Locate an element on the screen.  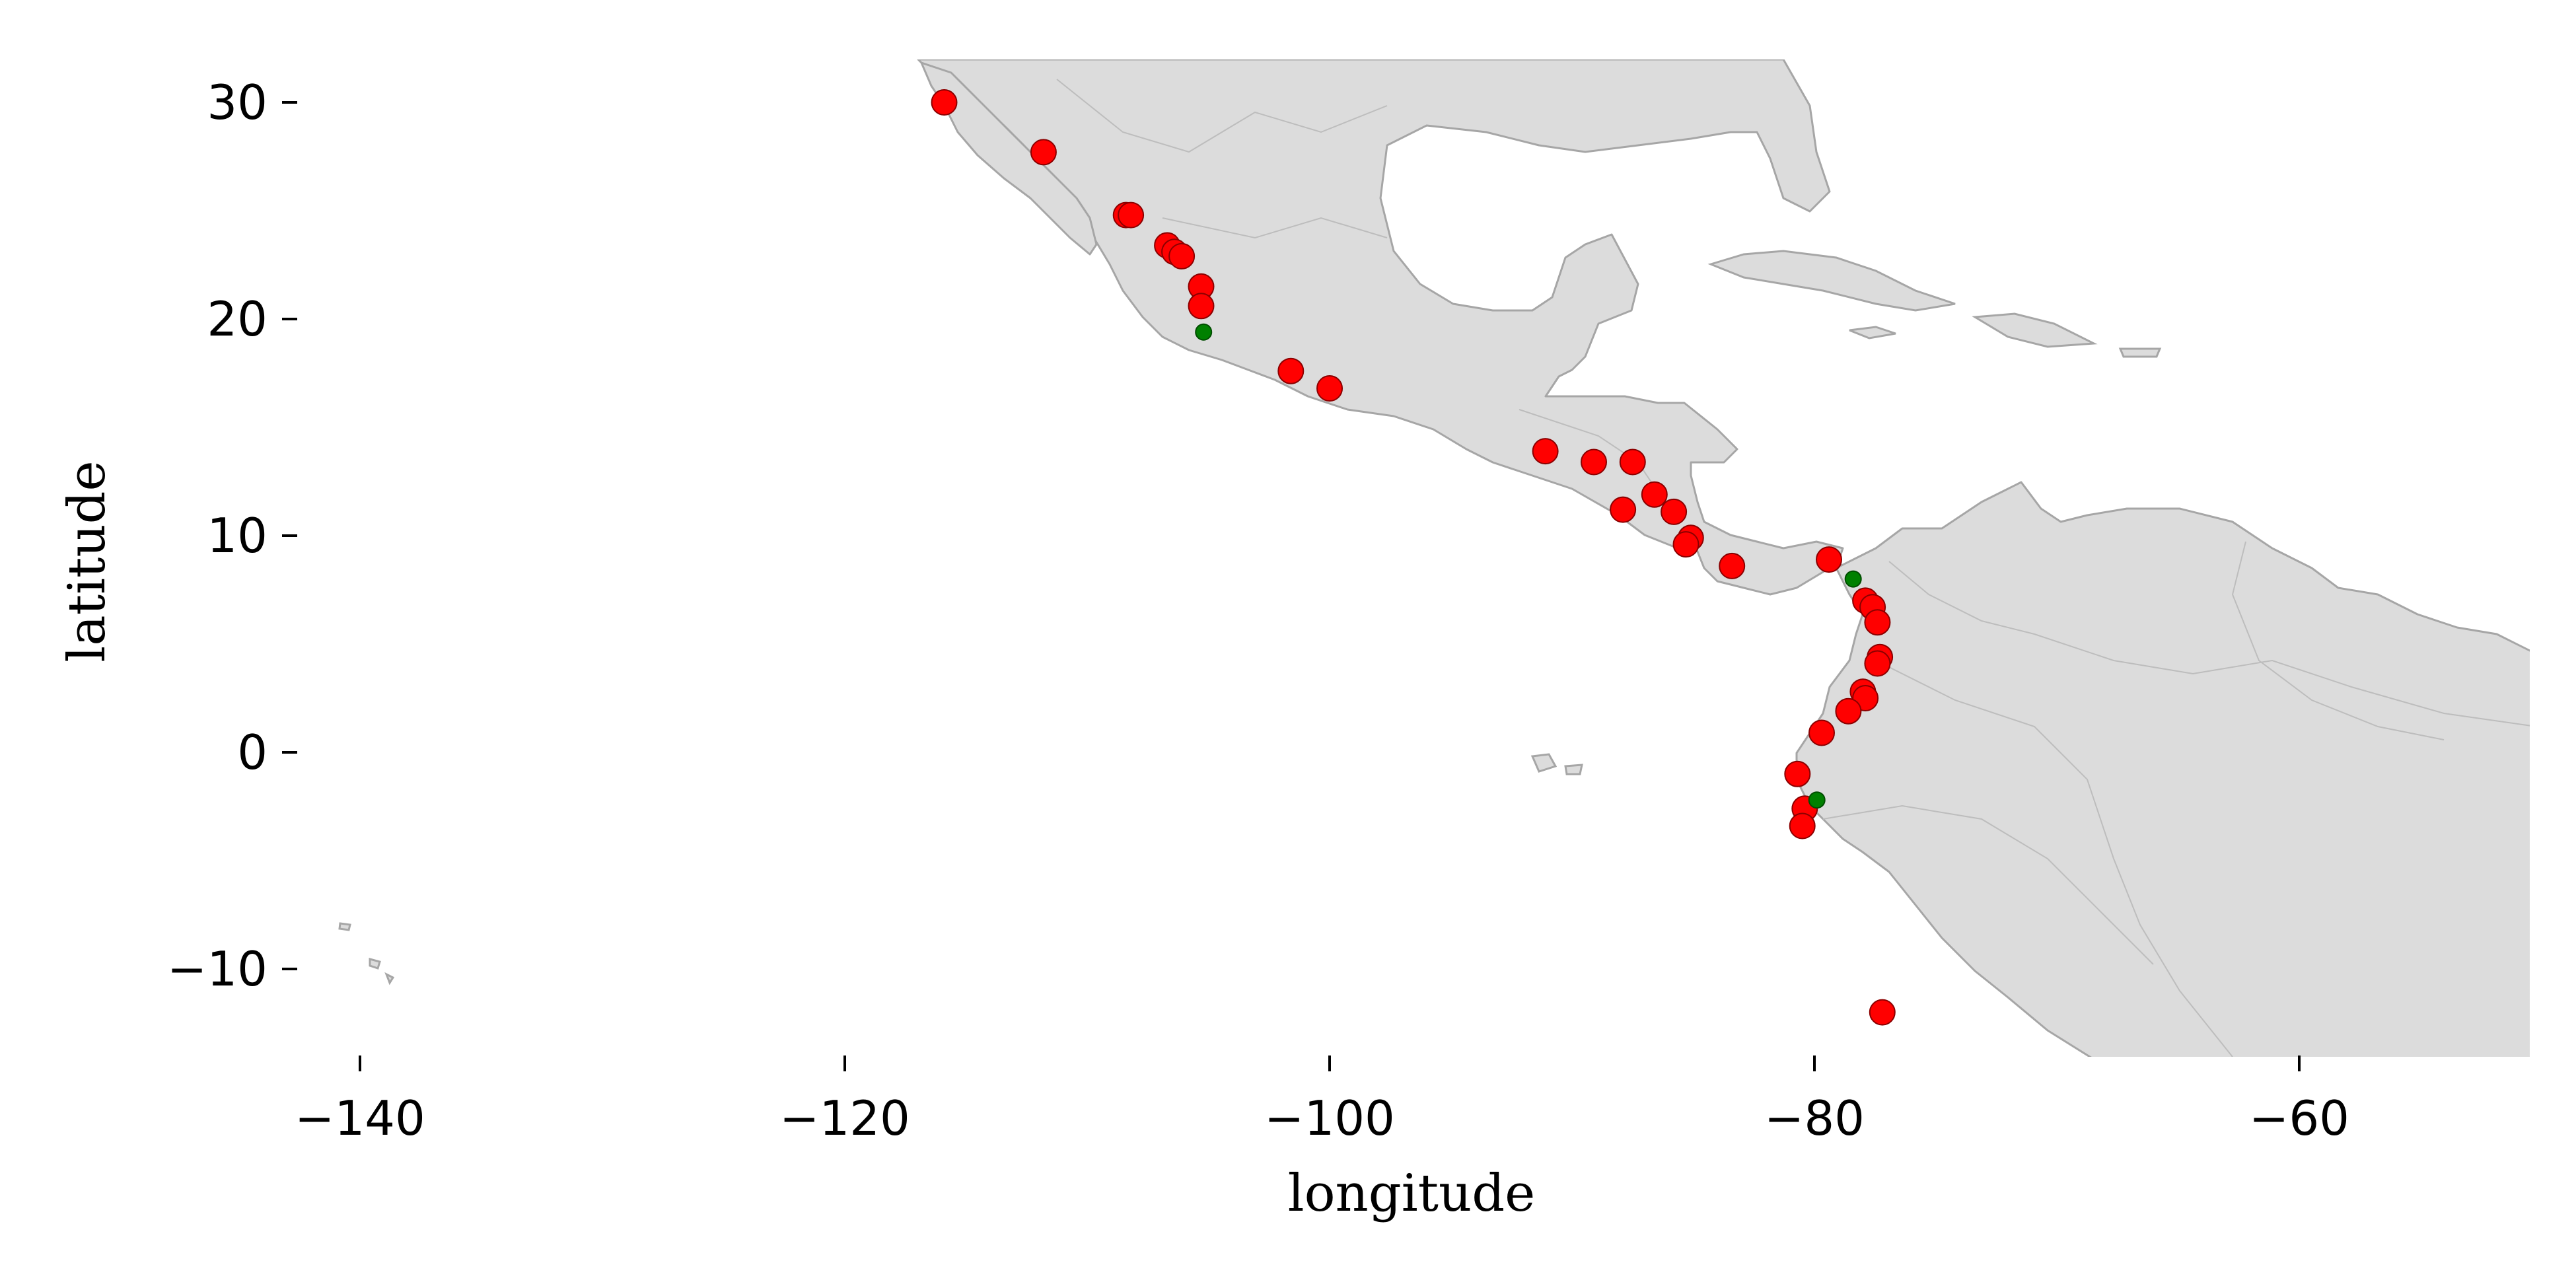
cuba-island is located at coordinates (1831, 281).